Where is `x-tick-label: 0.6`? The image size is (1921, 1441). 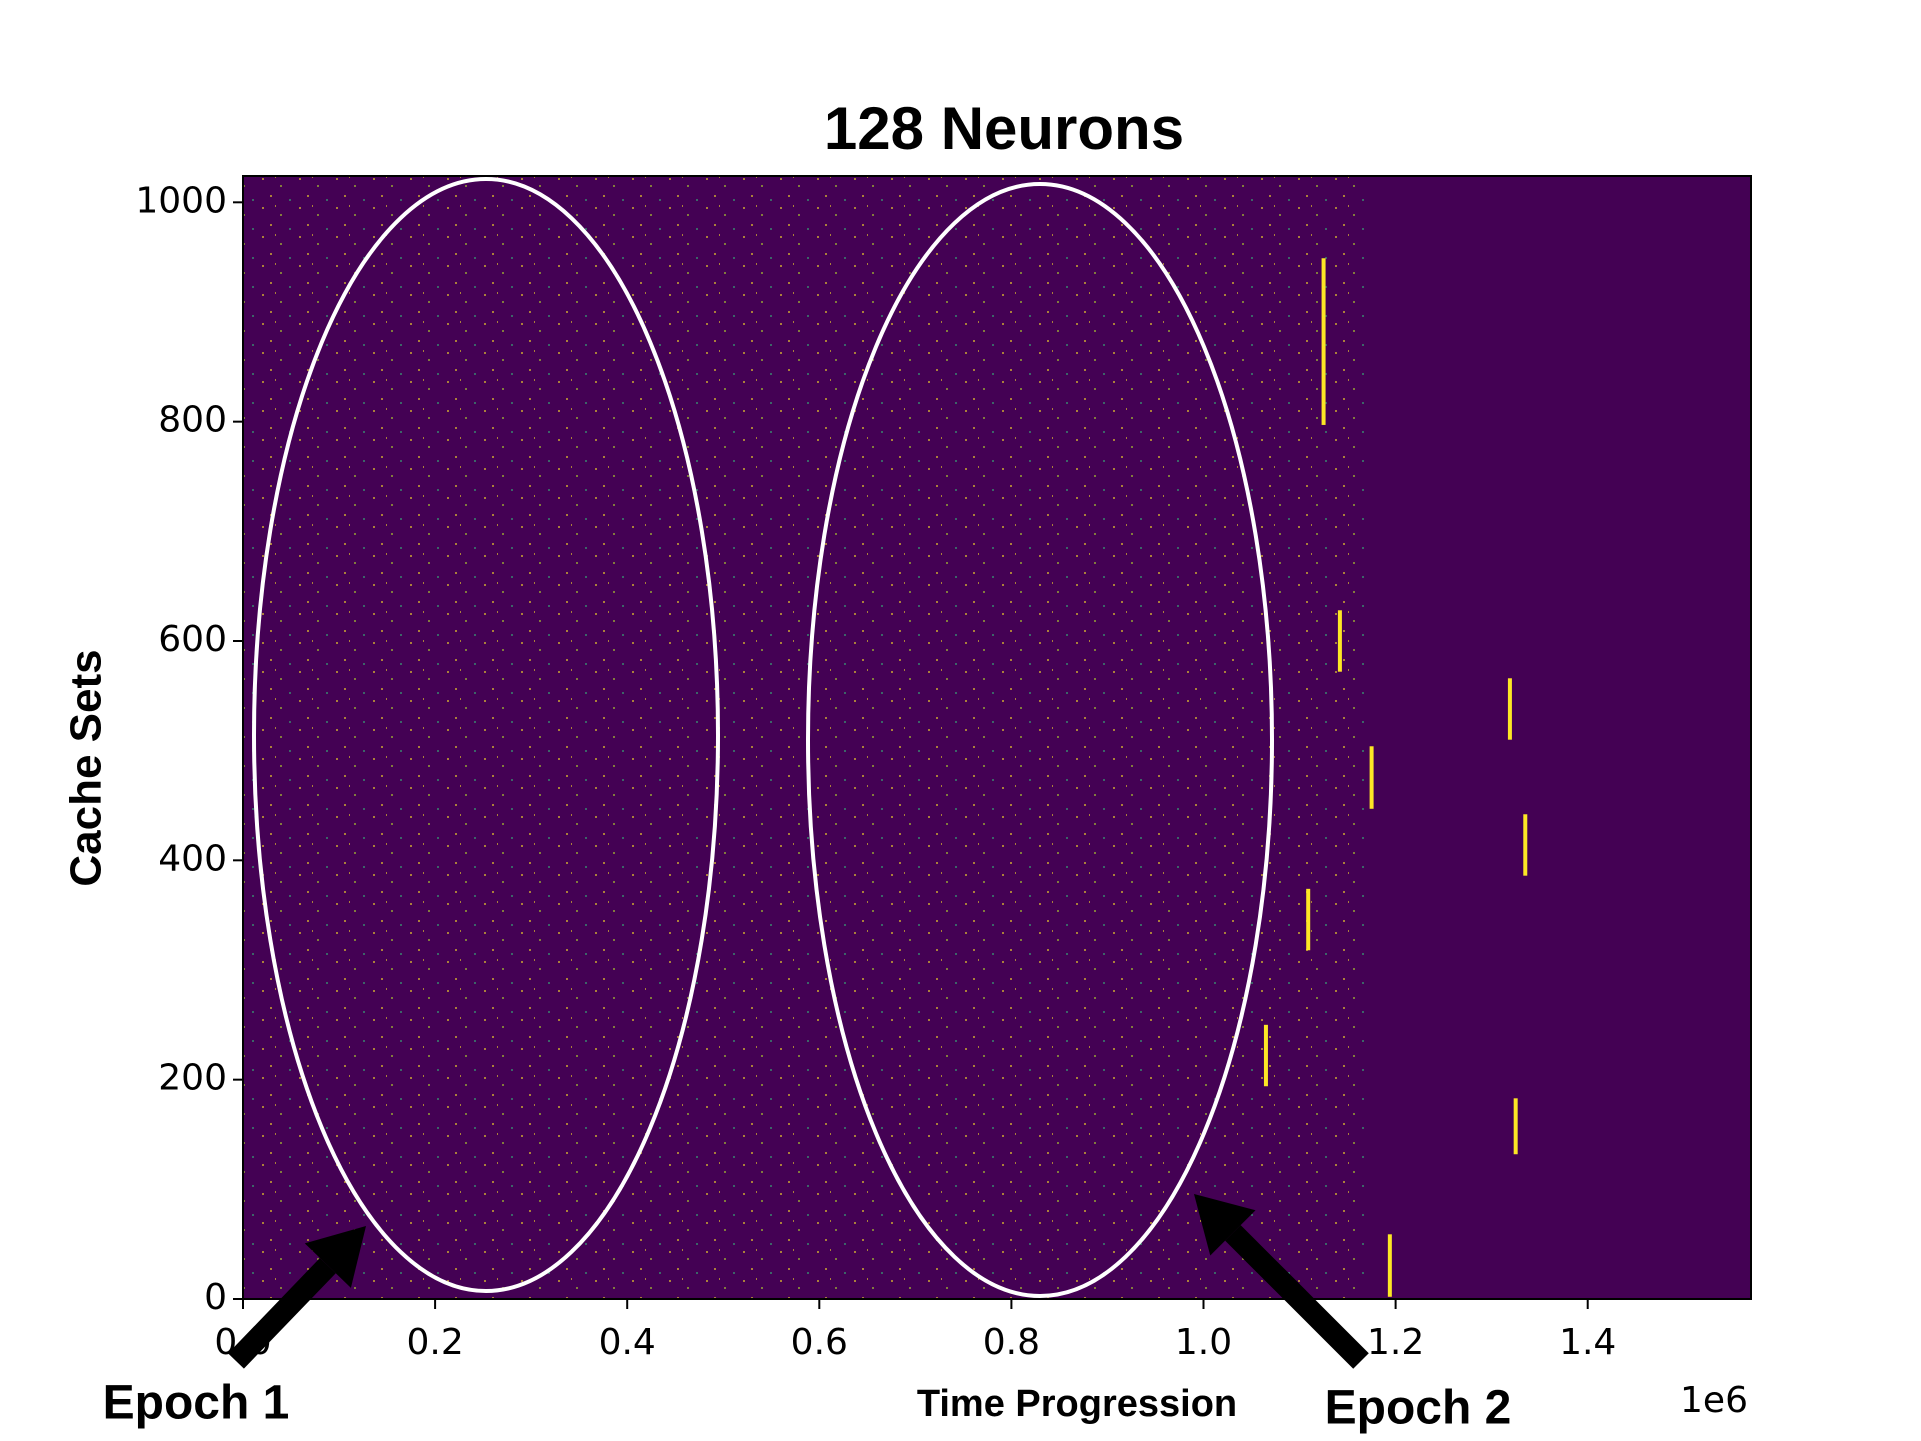
x-tick-label: 0.6 is located at coordinates (819, 1342).